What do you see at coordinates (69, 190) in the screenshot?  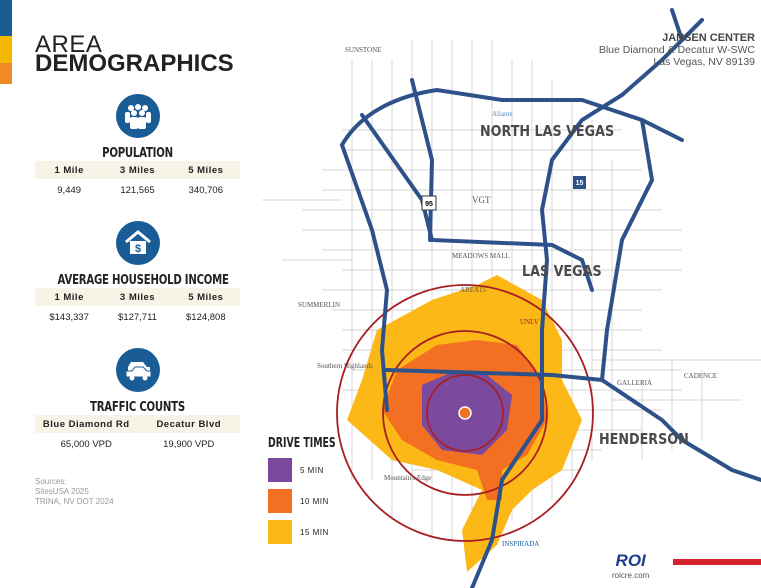 I see `value: 9,449` at bounding box center [69, 190].